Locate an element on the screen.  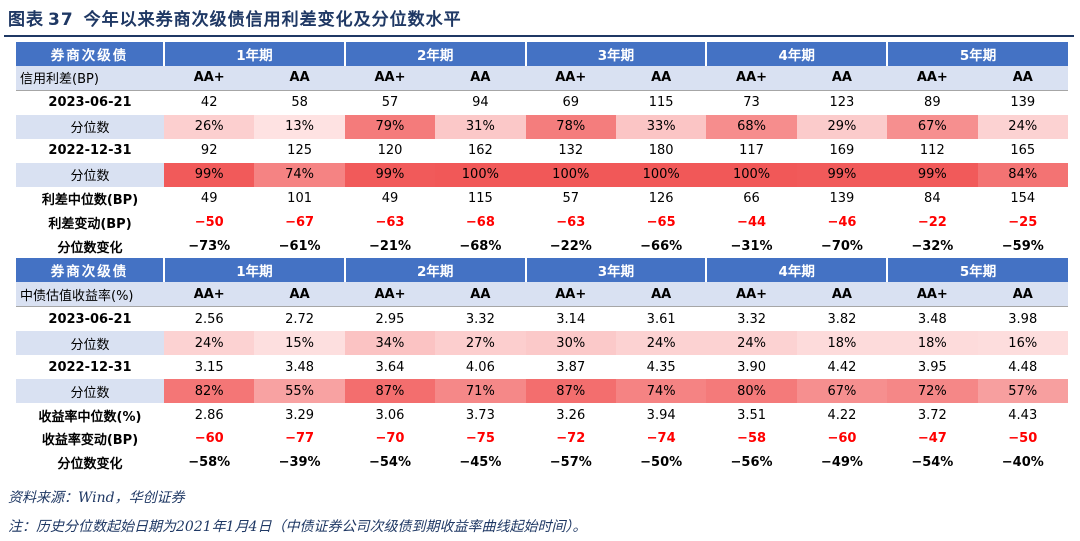
table-row: 2022-12-31 92 125 120 162 132 180 117 169 112 165 is located at coordinates (542, 151).